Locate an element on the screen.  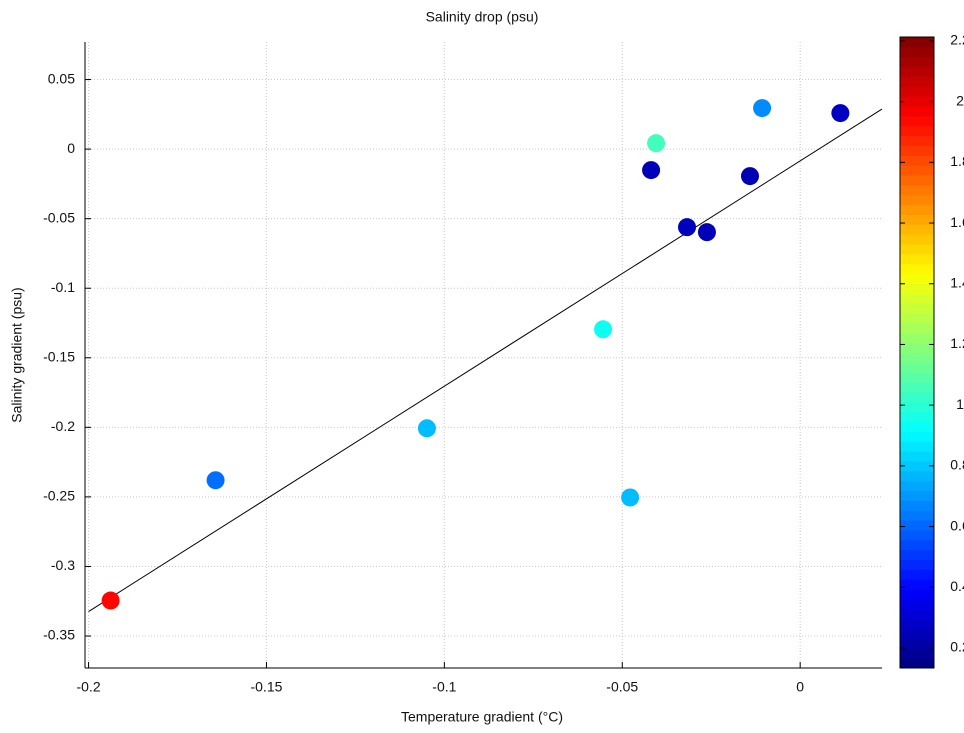
x-tick-label: 0 is located at coordinates (800, 687).